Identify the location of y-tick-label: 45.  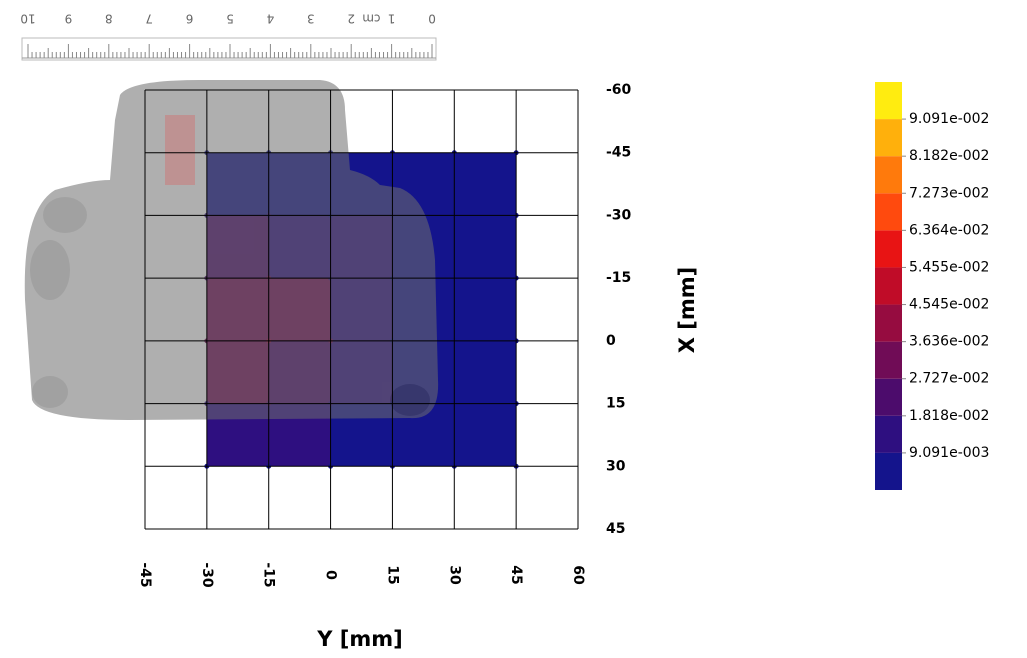
(615, 529).